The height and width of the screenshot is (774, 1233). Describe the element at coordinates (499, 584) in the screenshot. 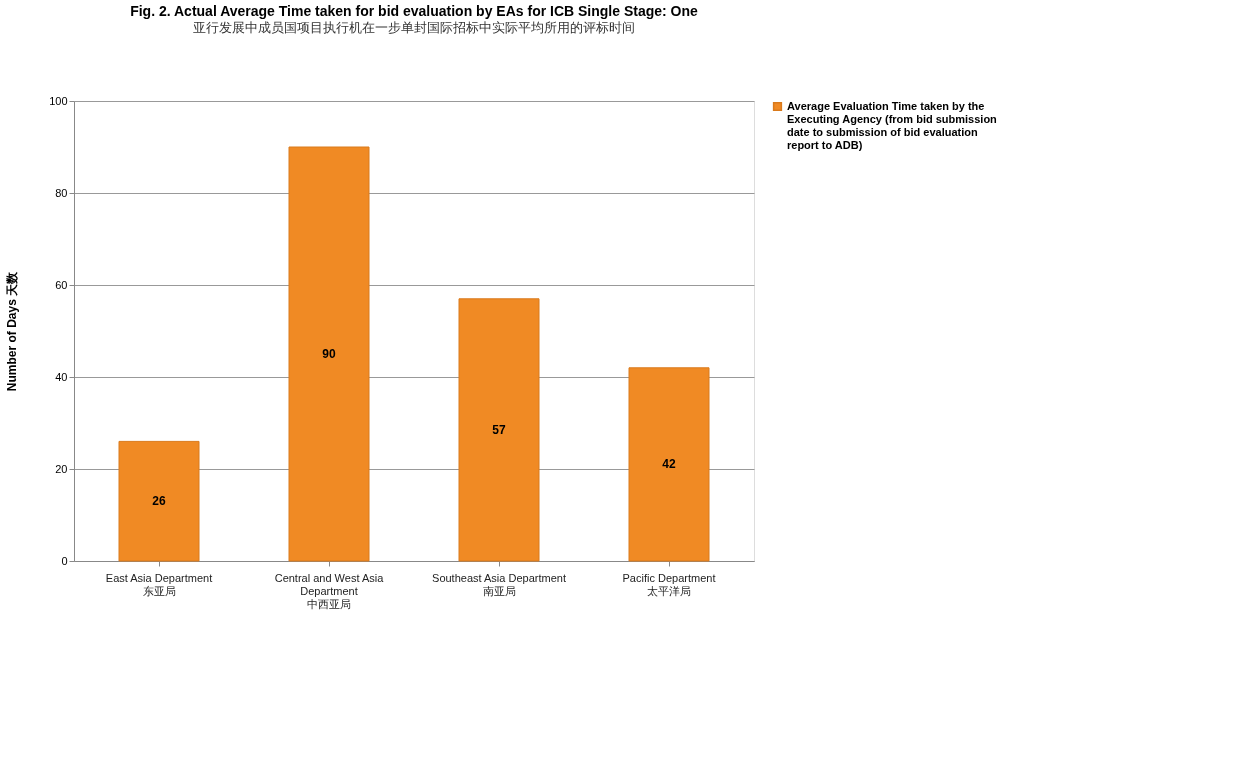

I see `x-tick-label: Southeast Asia Department 南亚局` at that location.